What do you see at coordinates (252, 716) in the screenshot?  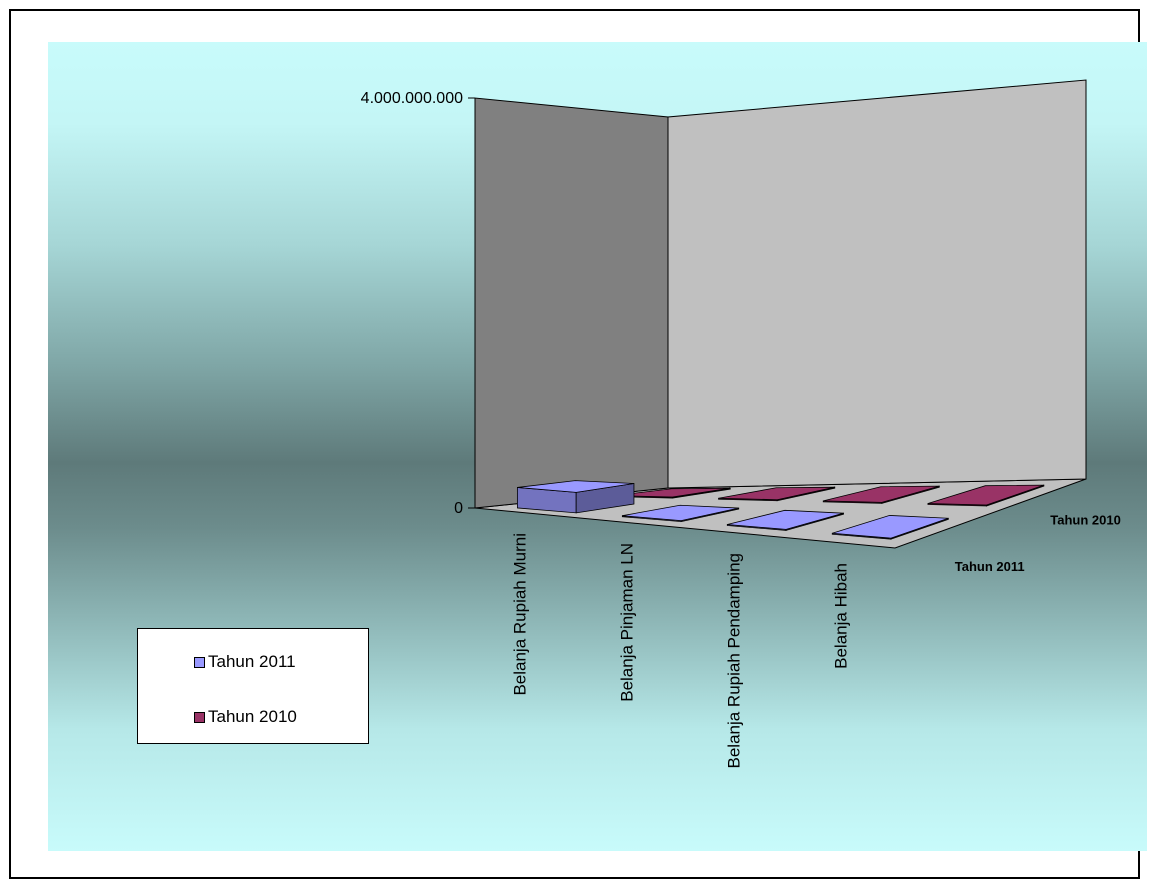 I see `legend-label-2010: Tahun 2010` at bounding box center [252, 716].